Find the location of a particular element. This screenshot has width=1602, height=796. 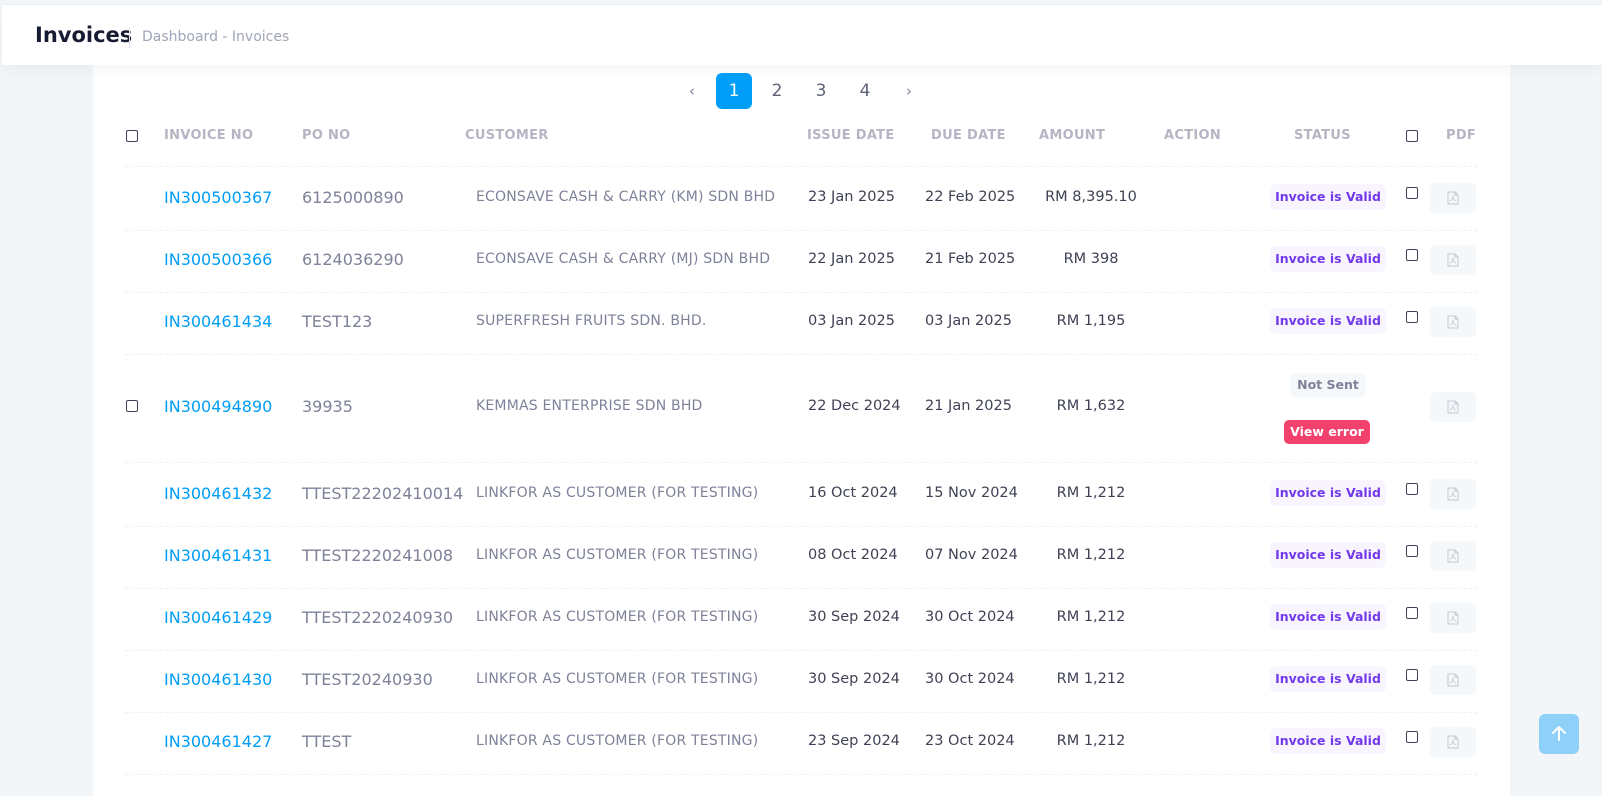

view-error-button: View error is located at coordinates (1327, 432).